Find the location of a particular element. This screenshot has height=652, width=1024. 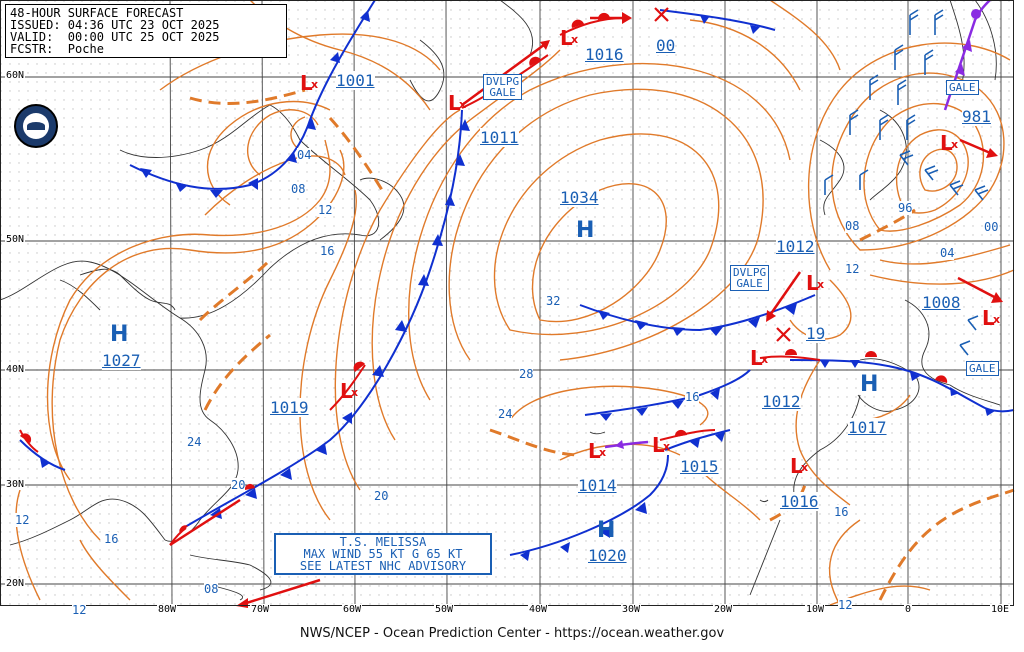

ts-max-wind: MAX WIND 55 KT G 65 KT is located at coordinates (383, 554).